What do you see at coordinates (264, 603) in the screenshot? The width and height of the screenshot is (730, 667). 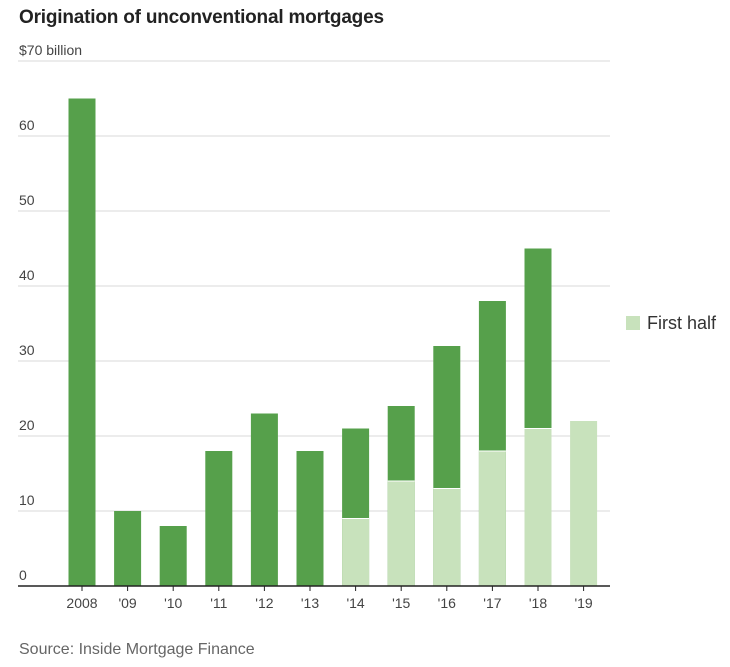 I see `x-tick-label: '12` at bounding box center [264, 603].